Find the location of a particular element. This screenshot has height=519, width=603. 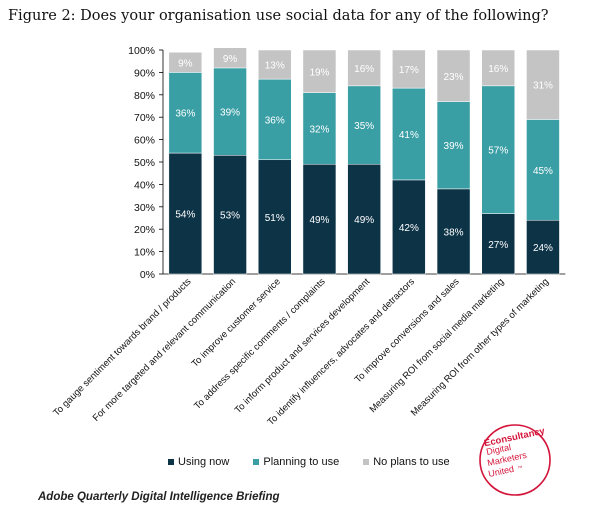

y-tick-label: 60% is located at coordinates (144, 141).